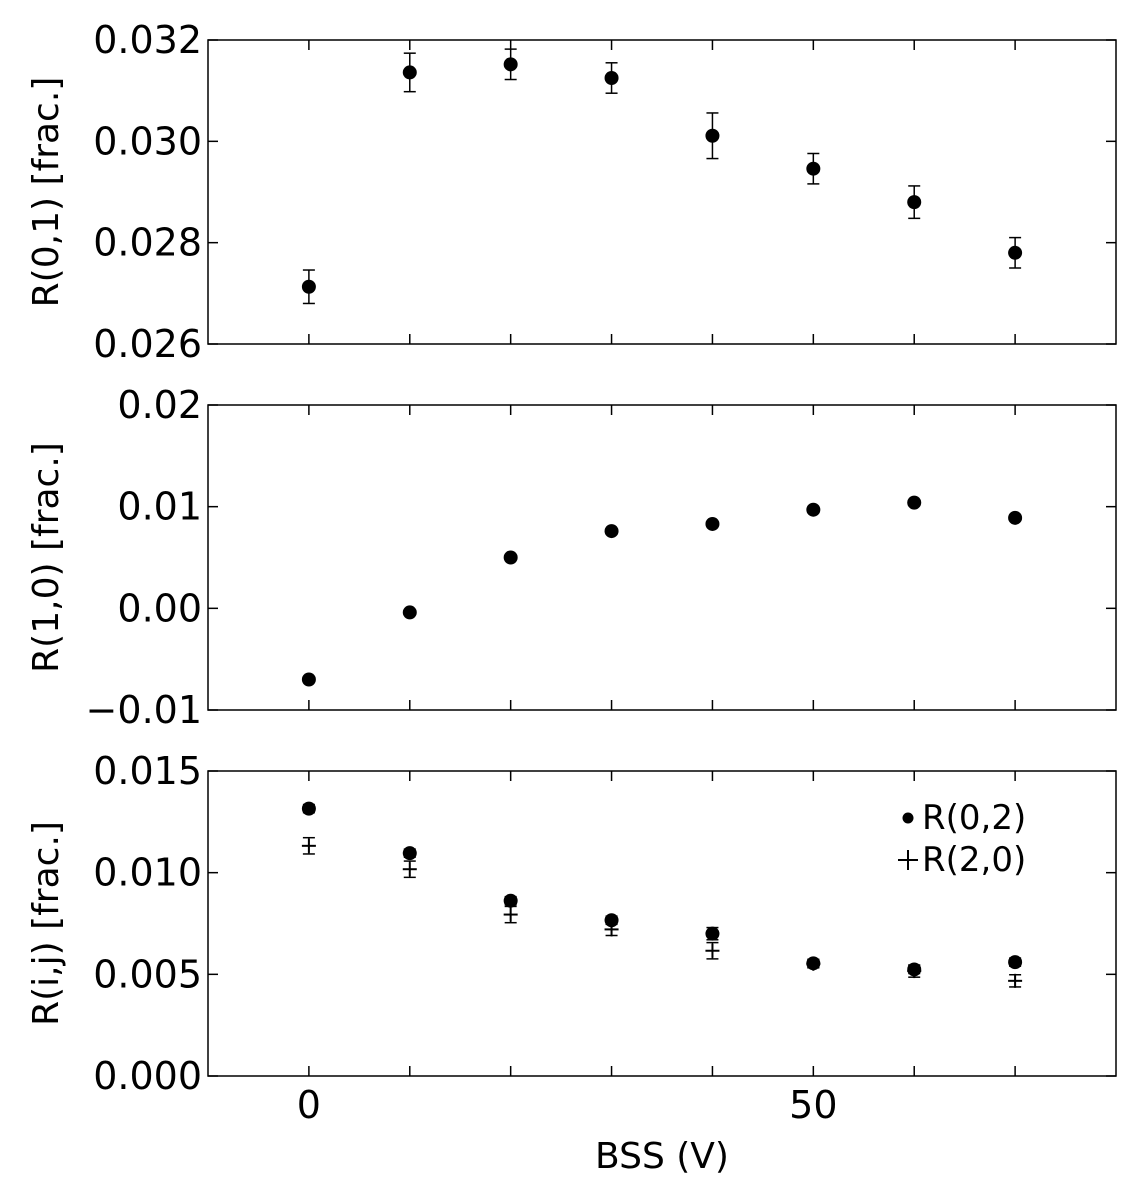  Describe the element at coordinates (662, 1156) in the screenshot. I see `x-axis-label: BSS (V)` at that location.